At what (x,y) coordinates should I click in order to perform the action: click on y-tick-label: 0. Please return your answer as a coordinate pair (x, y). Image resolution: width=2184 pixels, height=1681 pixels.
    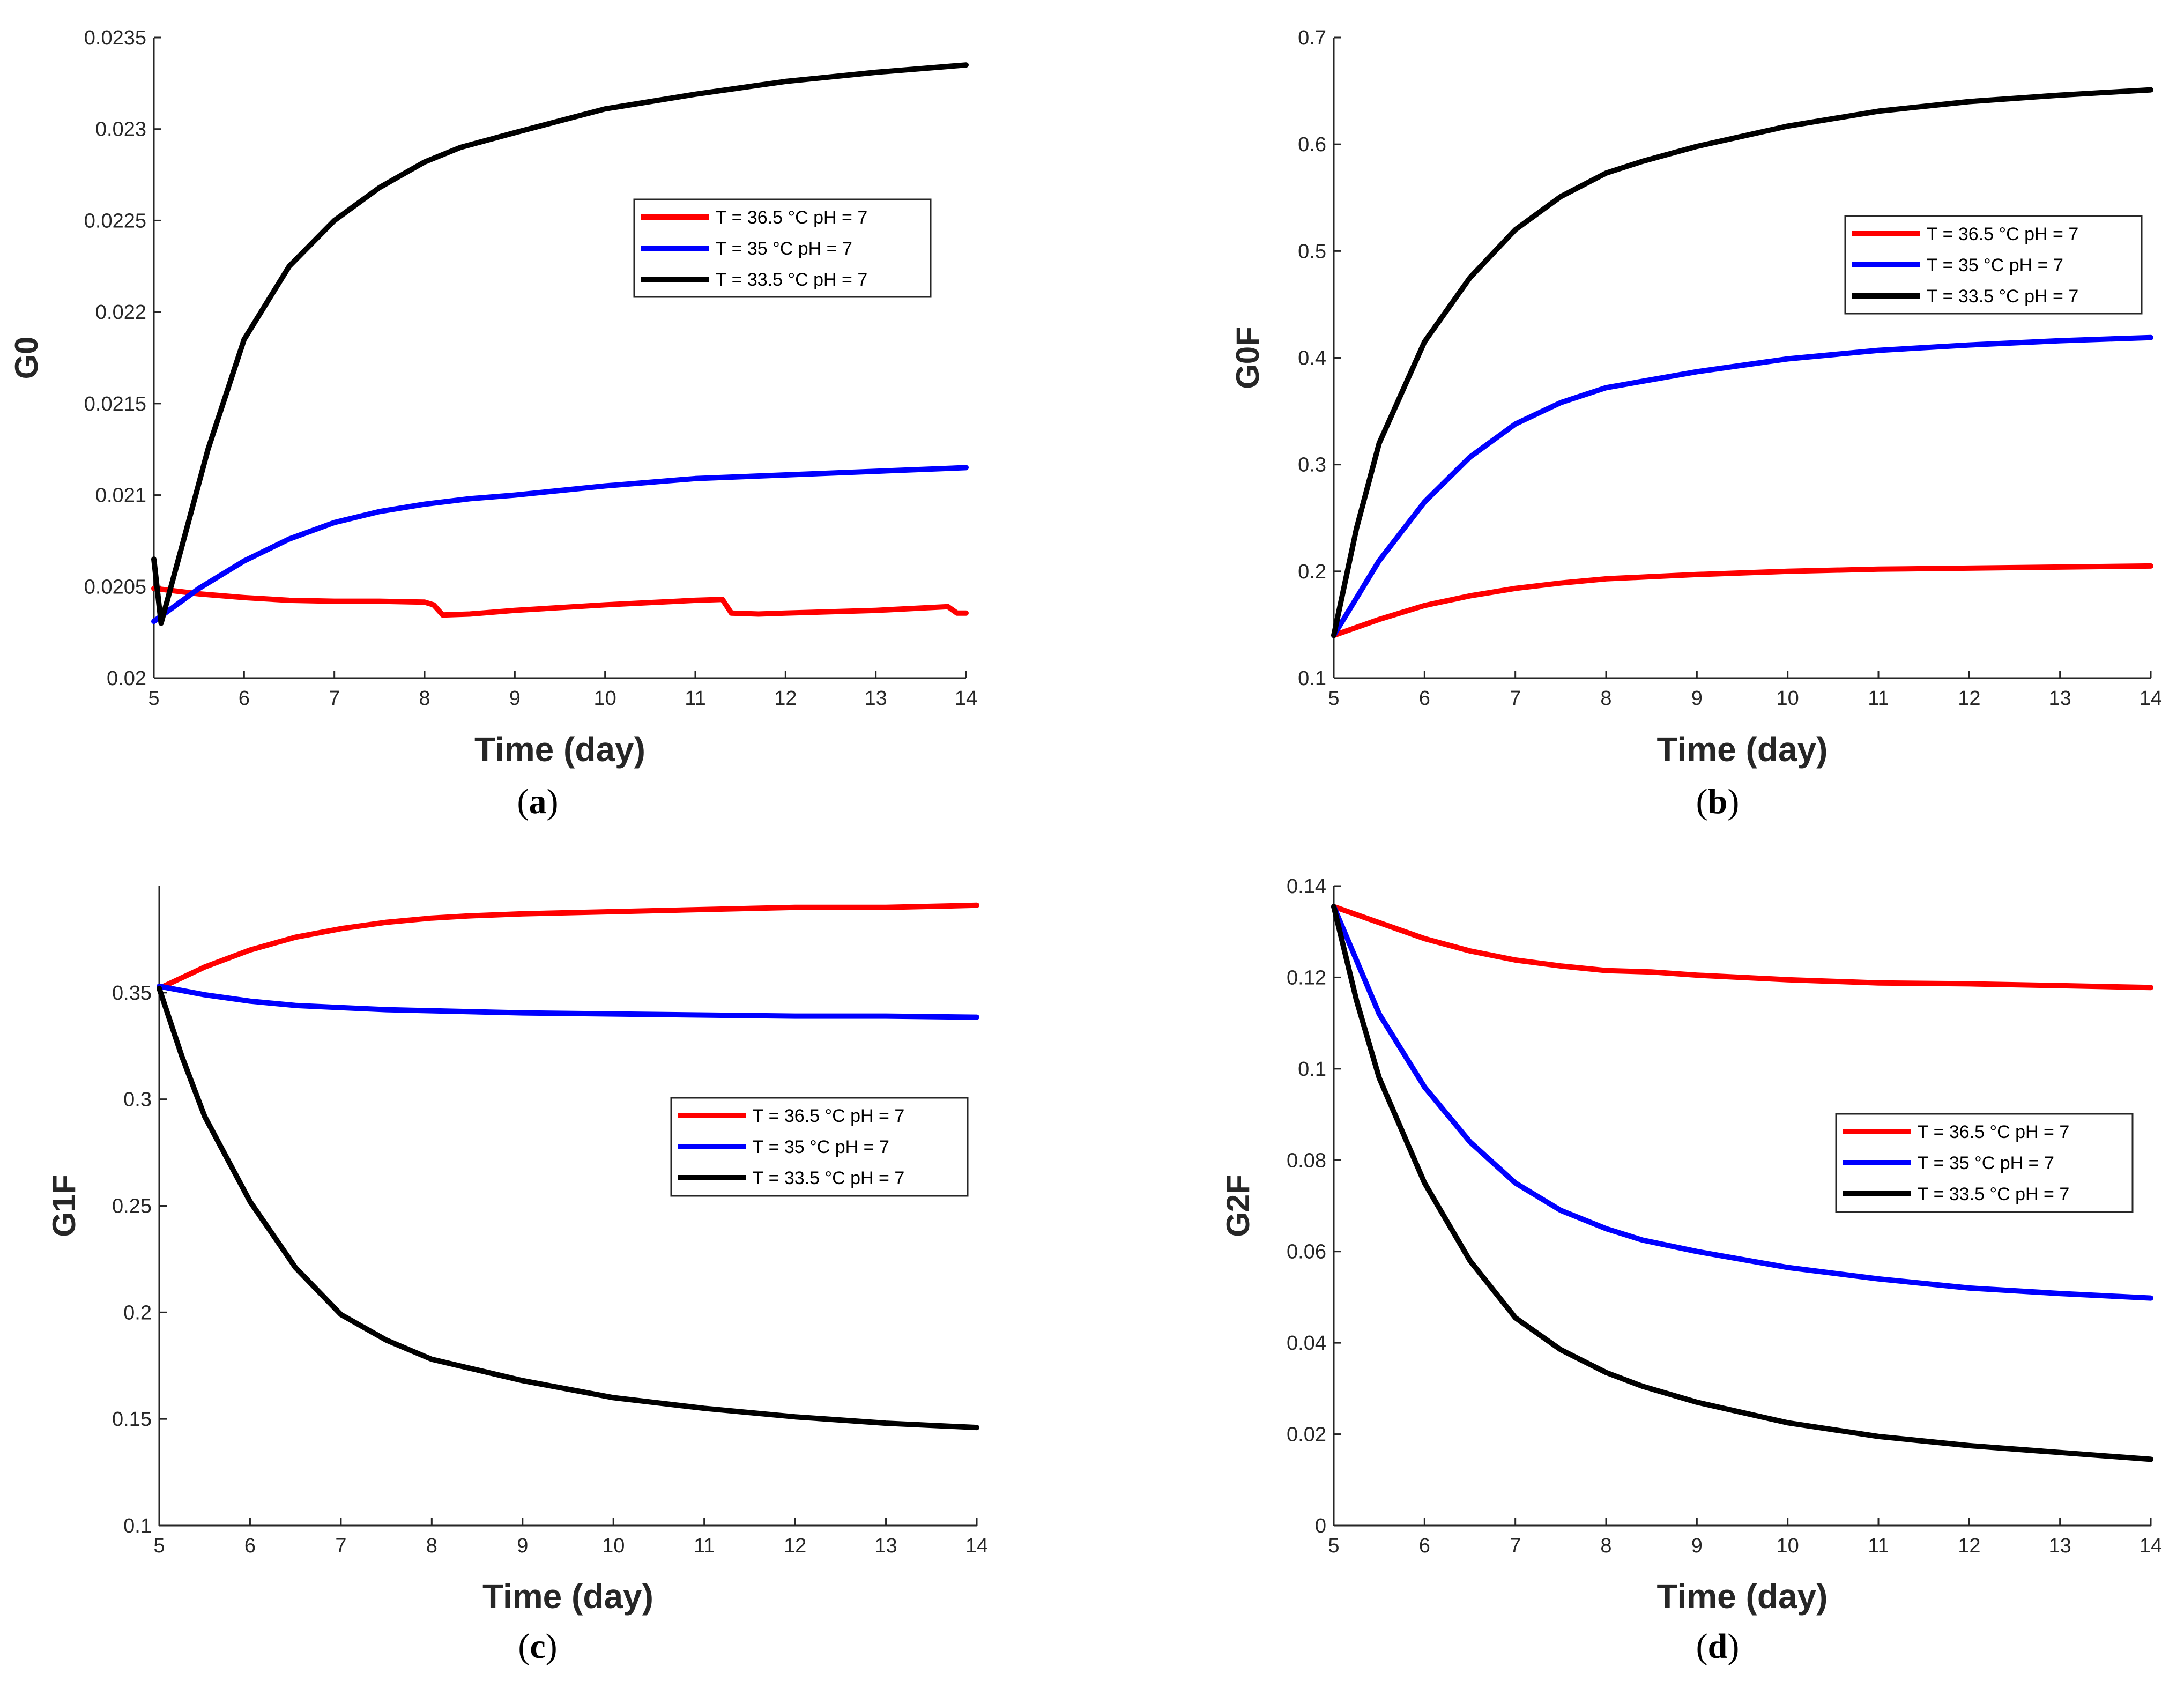
    Looking at the image, I should click on (1320, 1526).